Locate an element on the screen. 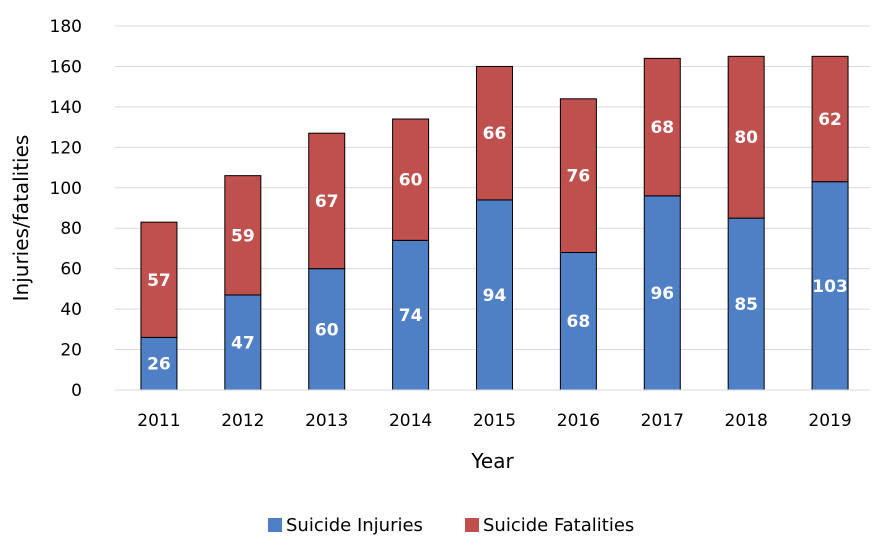 This screenshot has width=882, height=539. data-label: 85 is located at coordinates (746, 305).